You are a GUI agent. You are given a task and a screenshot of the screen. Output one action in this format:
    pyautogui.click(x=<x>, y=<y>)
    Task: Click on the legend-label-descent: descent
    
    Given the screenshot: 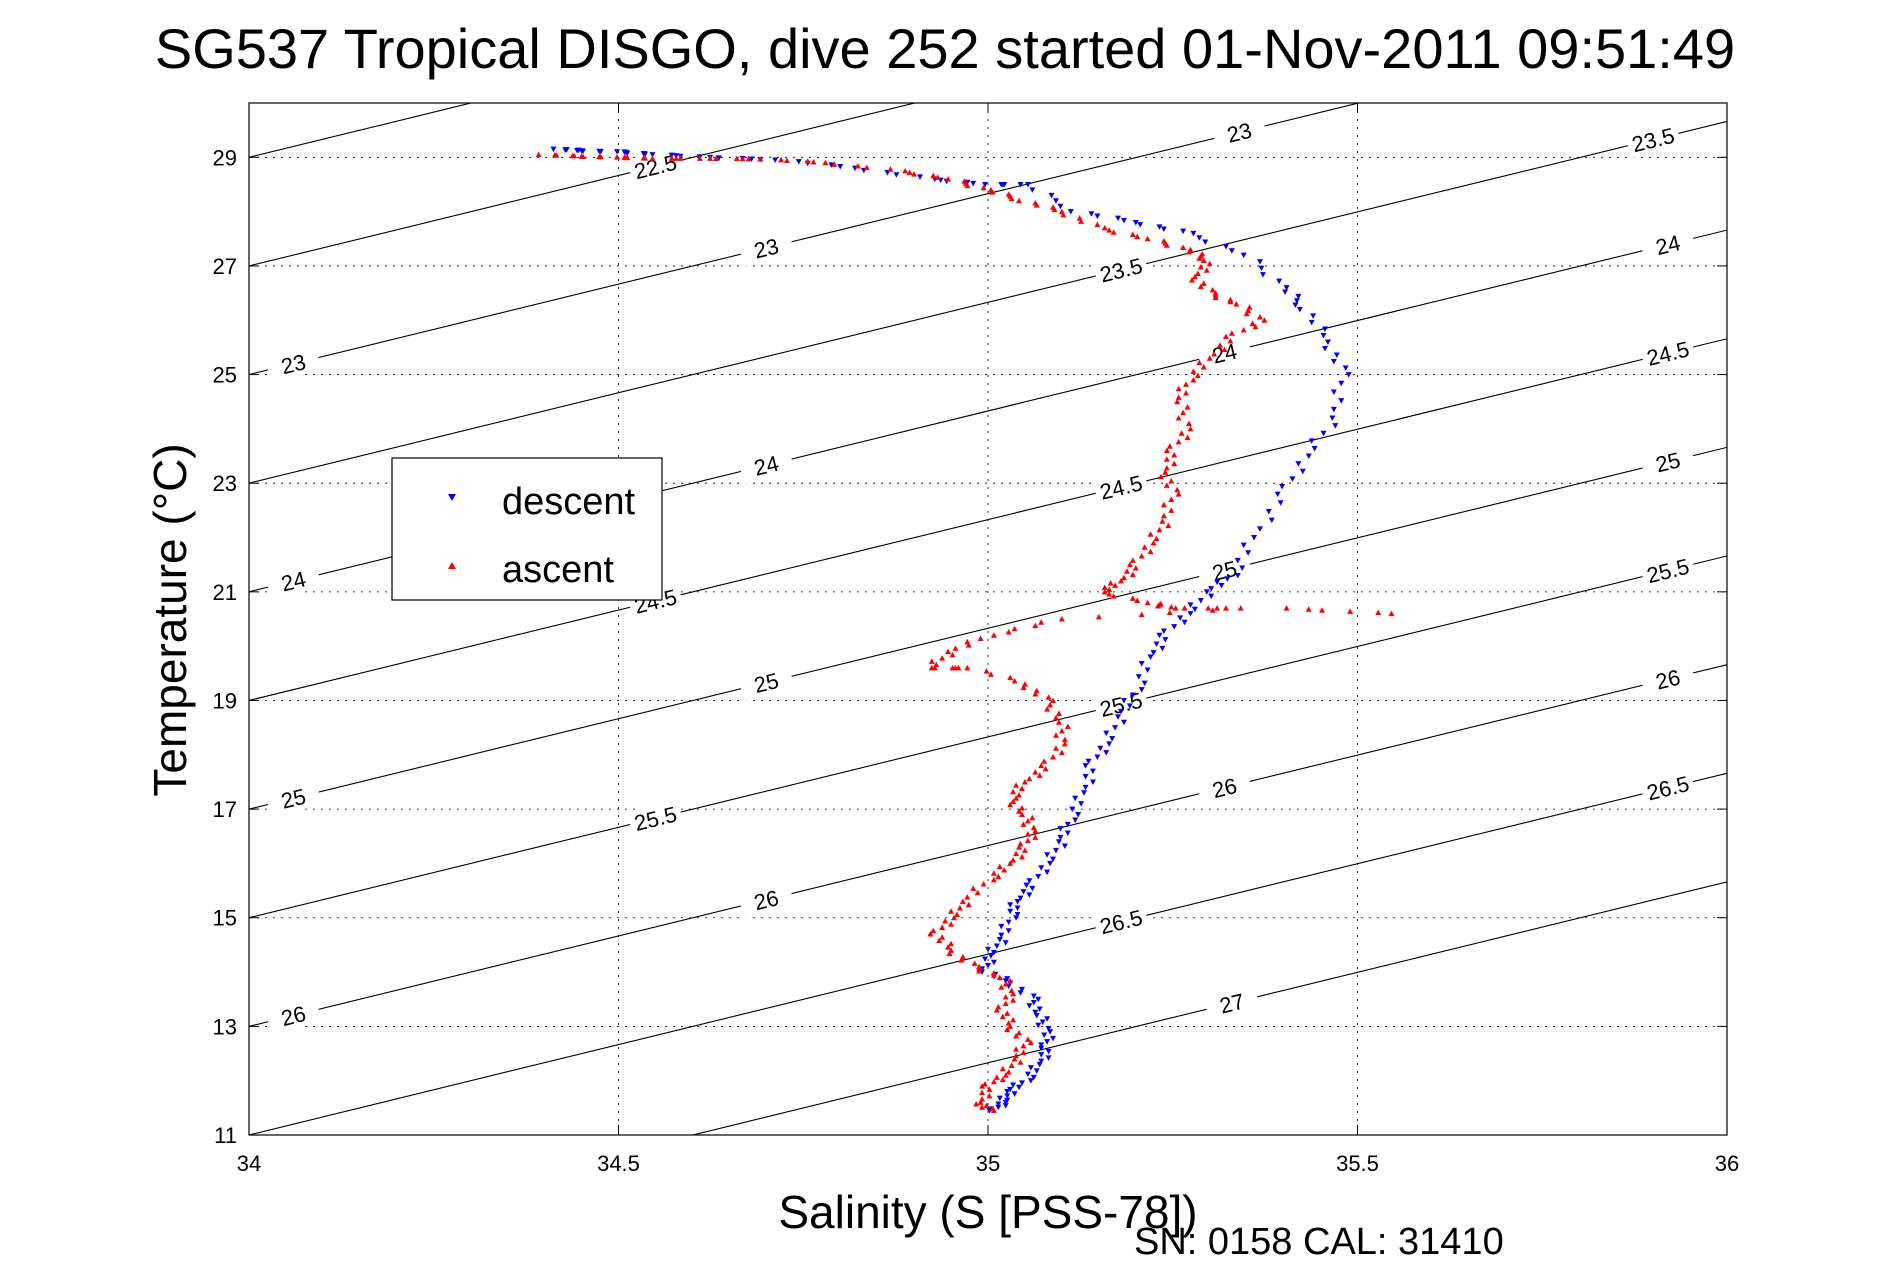 What is the action you would take?
    pyautogui.click(x=569, y=502)
    